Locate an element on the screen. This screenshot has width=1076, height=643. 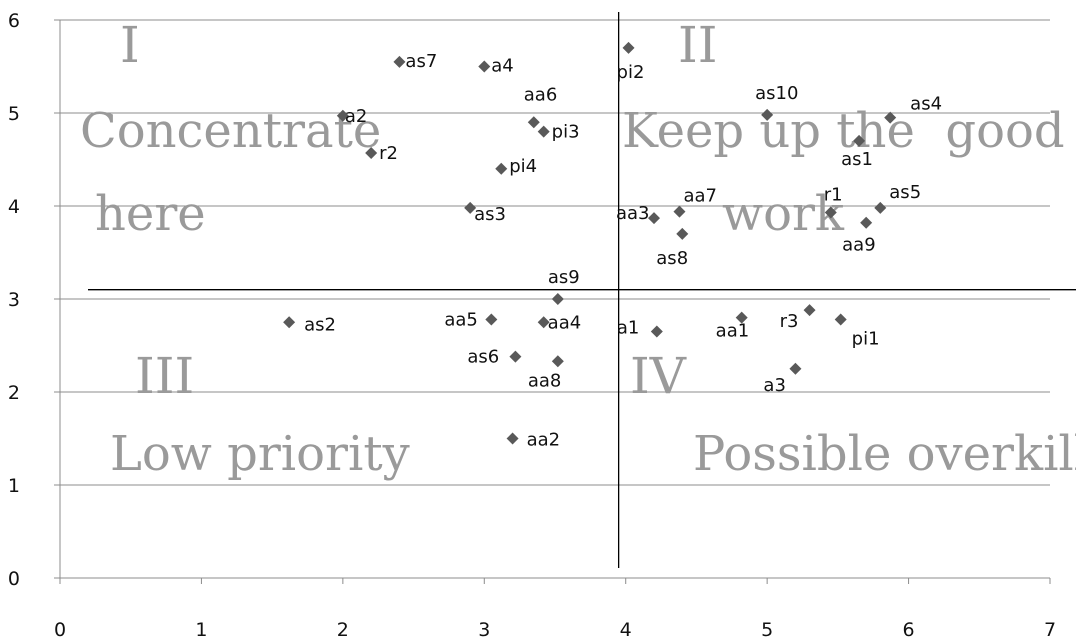
point-label-r1: r1 is located at coordinates (833, 195).